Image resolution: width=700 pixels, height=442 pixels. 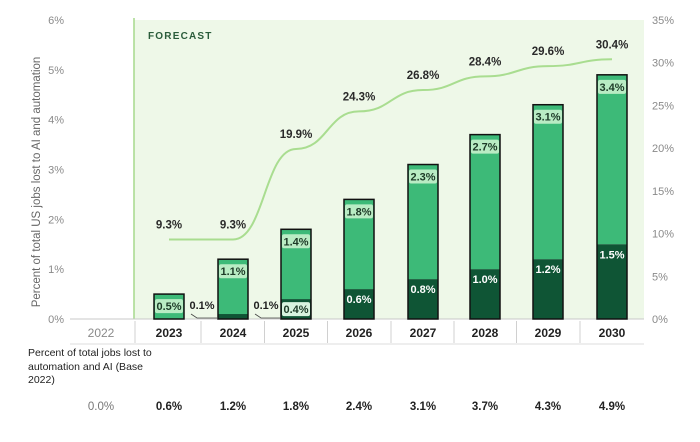 What do you see at coordinates (612, 333) in the screenshot?
I see `category-label: 2030` at bounding box center [612, 333].